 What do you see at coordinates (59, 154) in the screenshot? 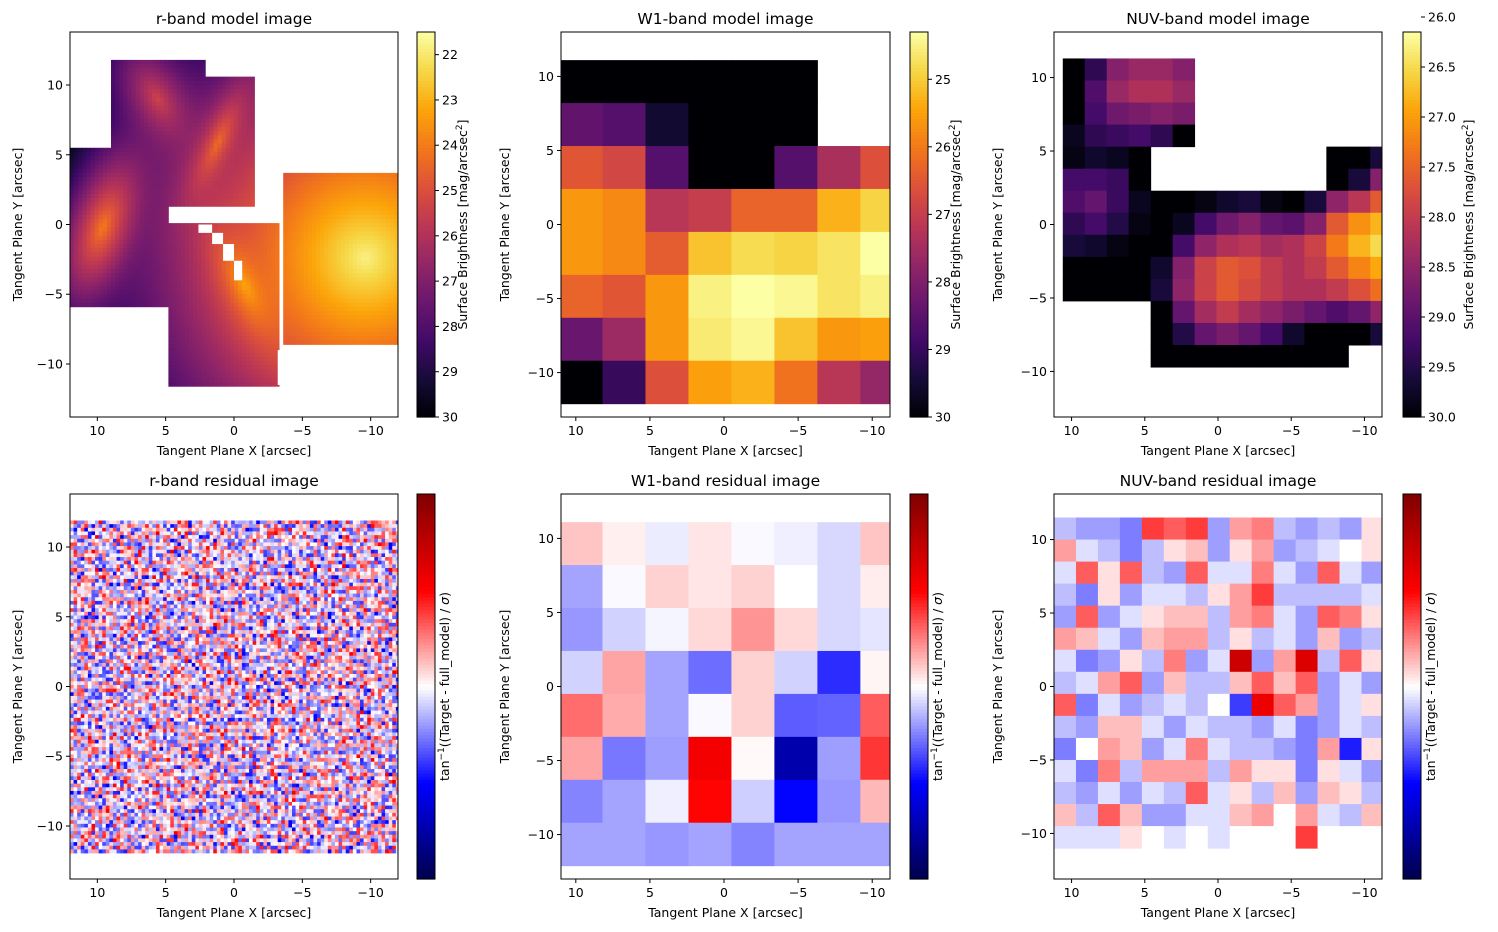
I see `y-tick-label: 5` at bounding box center [59, 154].